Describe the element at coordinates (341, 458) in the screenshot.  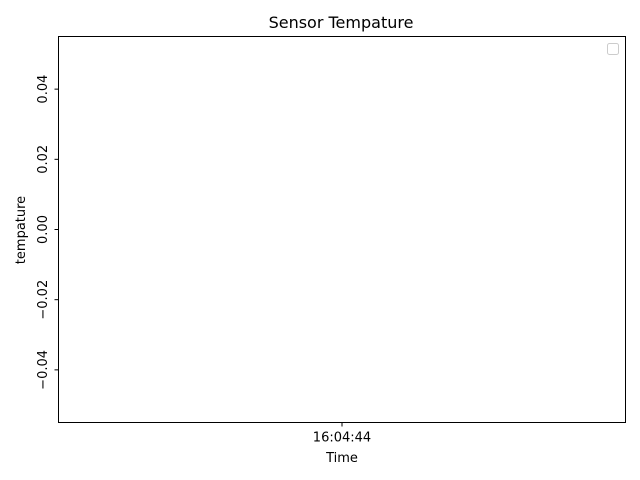
I see `x-axis-label: Time` at that location.